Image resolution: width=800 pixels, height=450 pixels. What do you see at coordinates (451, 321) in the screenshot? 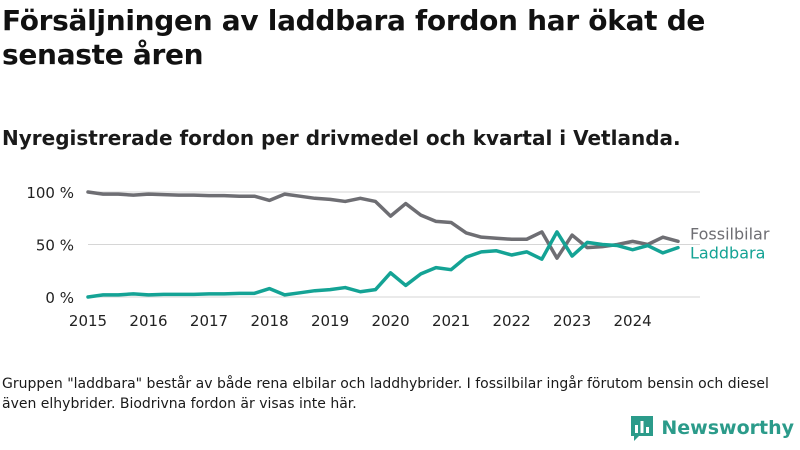
I see `x-tick-label: 2021` at bounding box center [451, 321].